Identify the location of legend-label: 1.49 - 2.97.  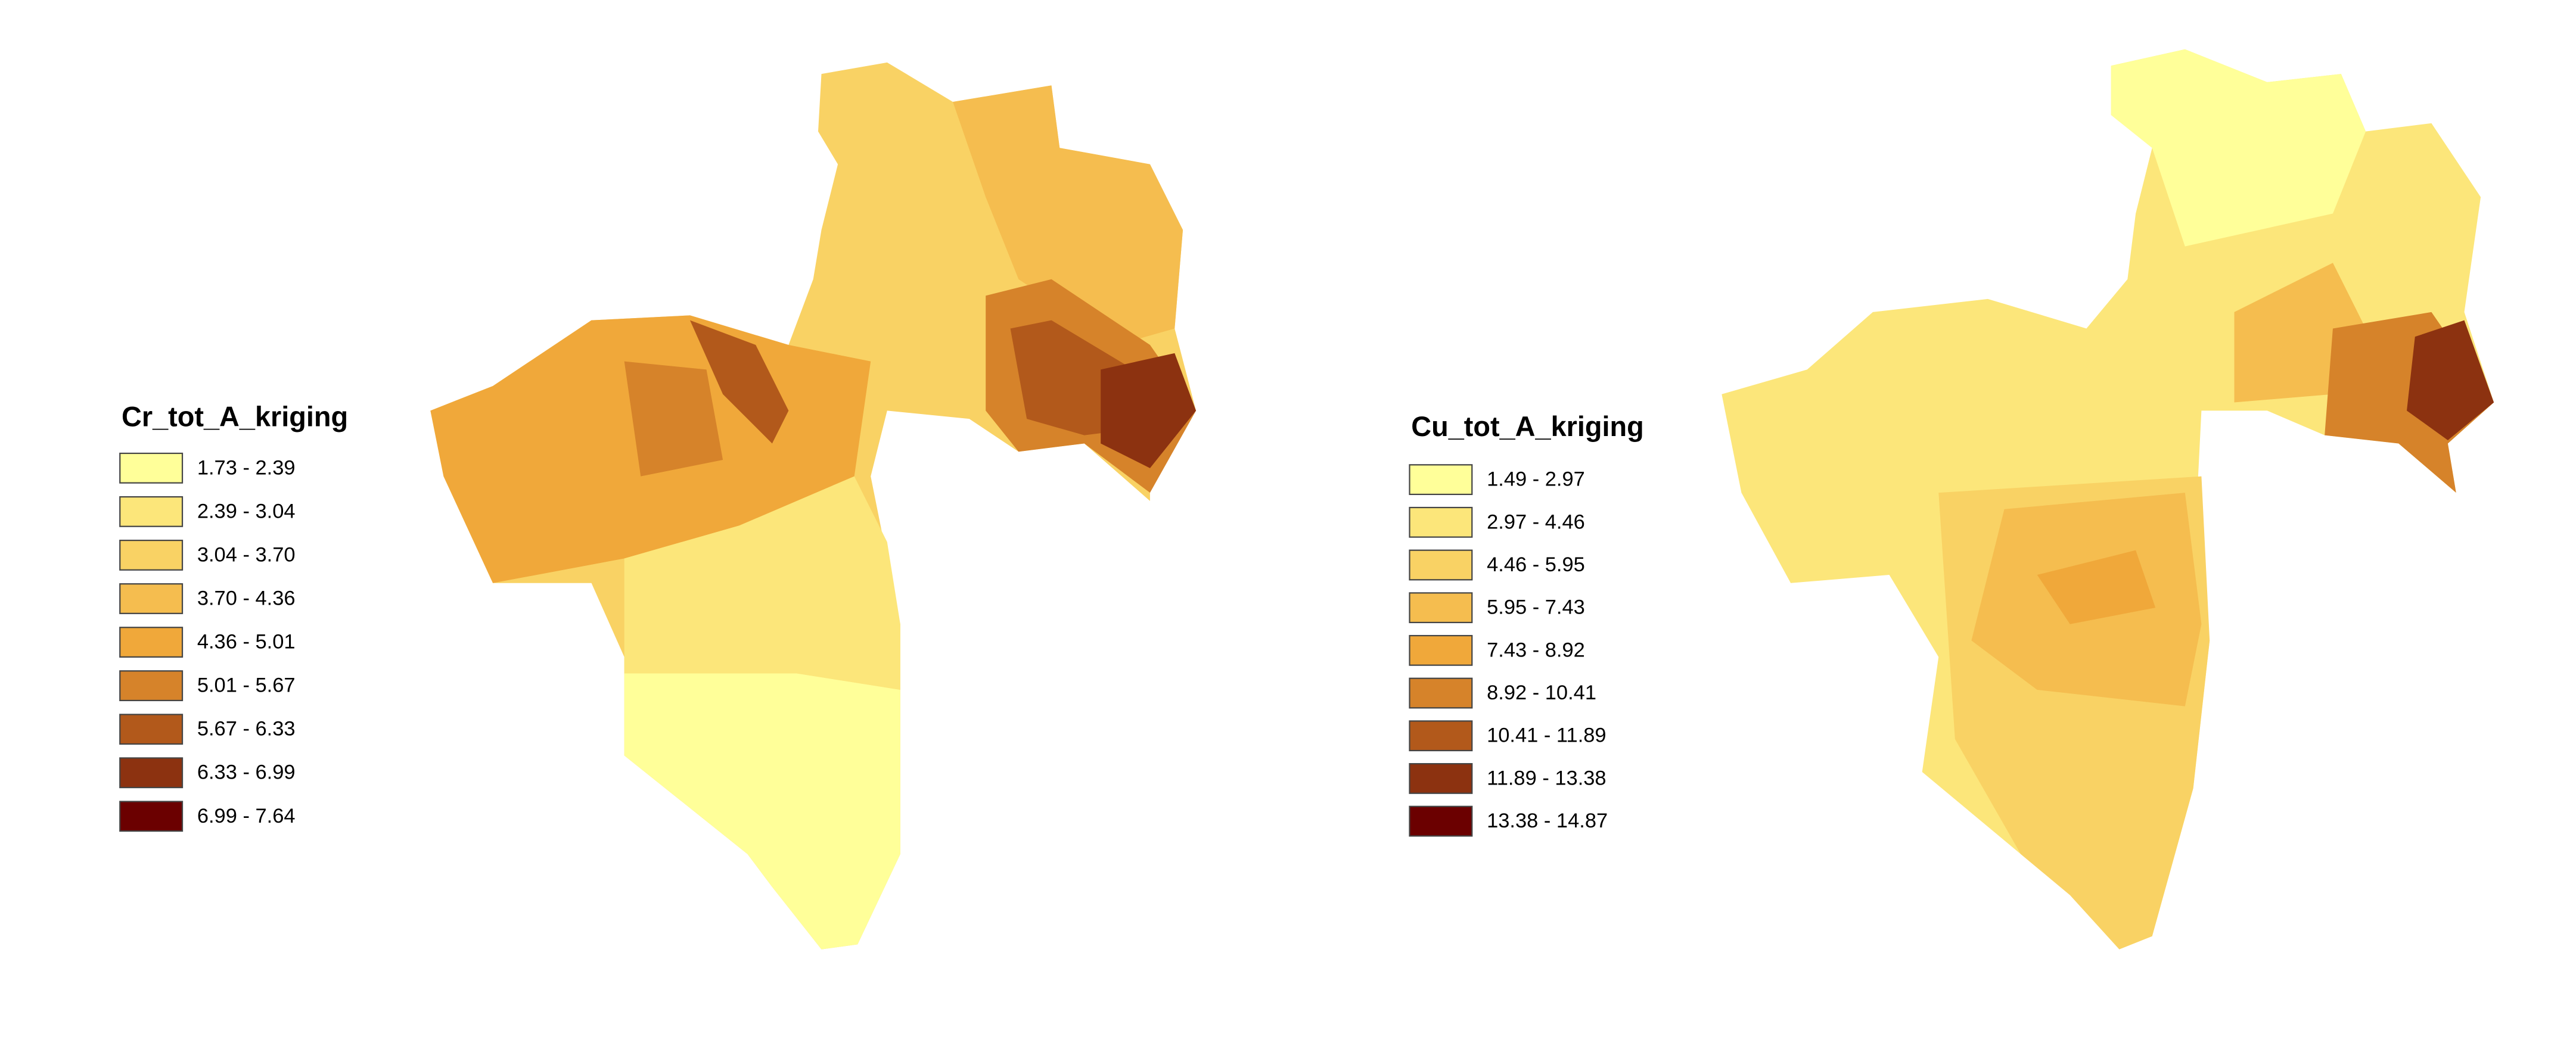
(1536, 479).